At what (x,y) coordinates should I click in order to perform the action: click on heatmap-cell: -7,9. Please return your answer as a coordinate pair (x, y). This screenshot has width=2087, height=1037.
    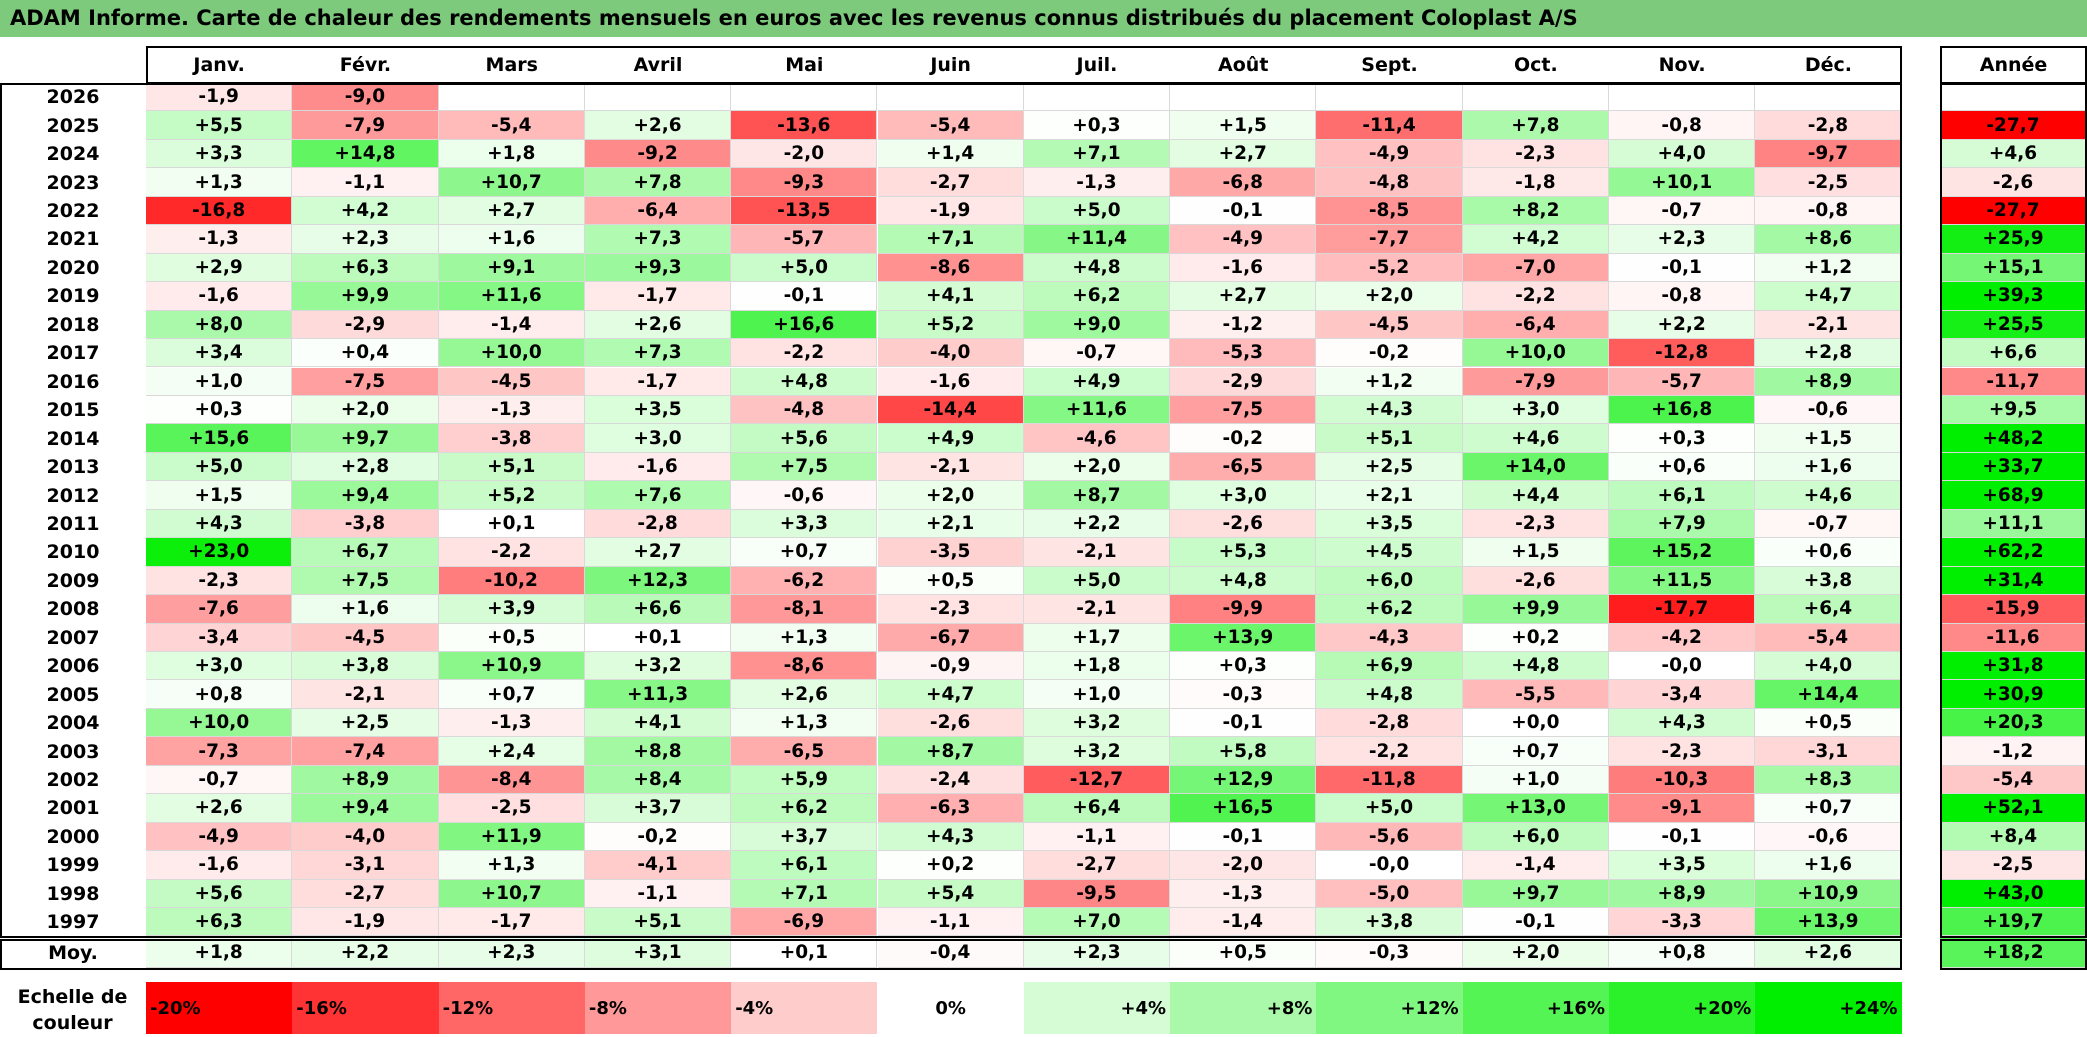
    Looking at the image, I should click on (1535, 381).